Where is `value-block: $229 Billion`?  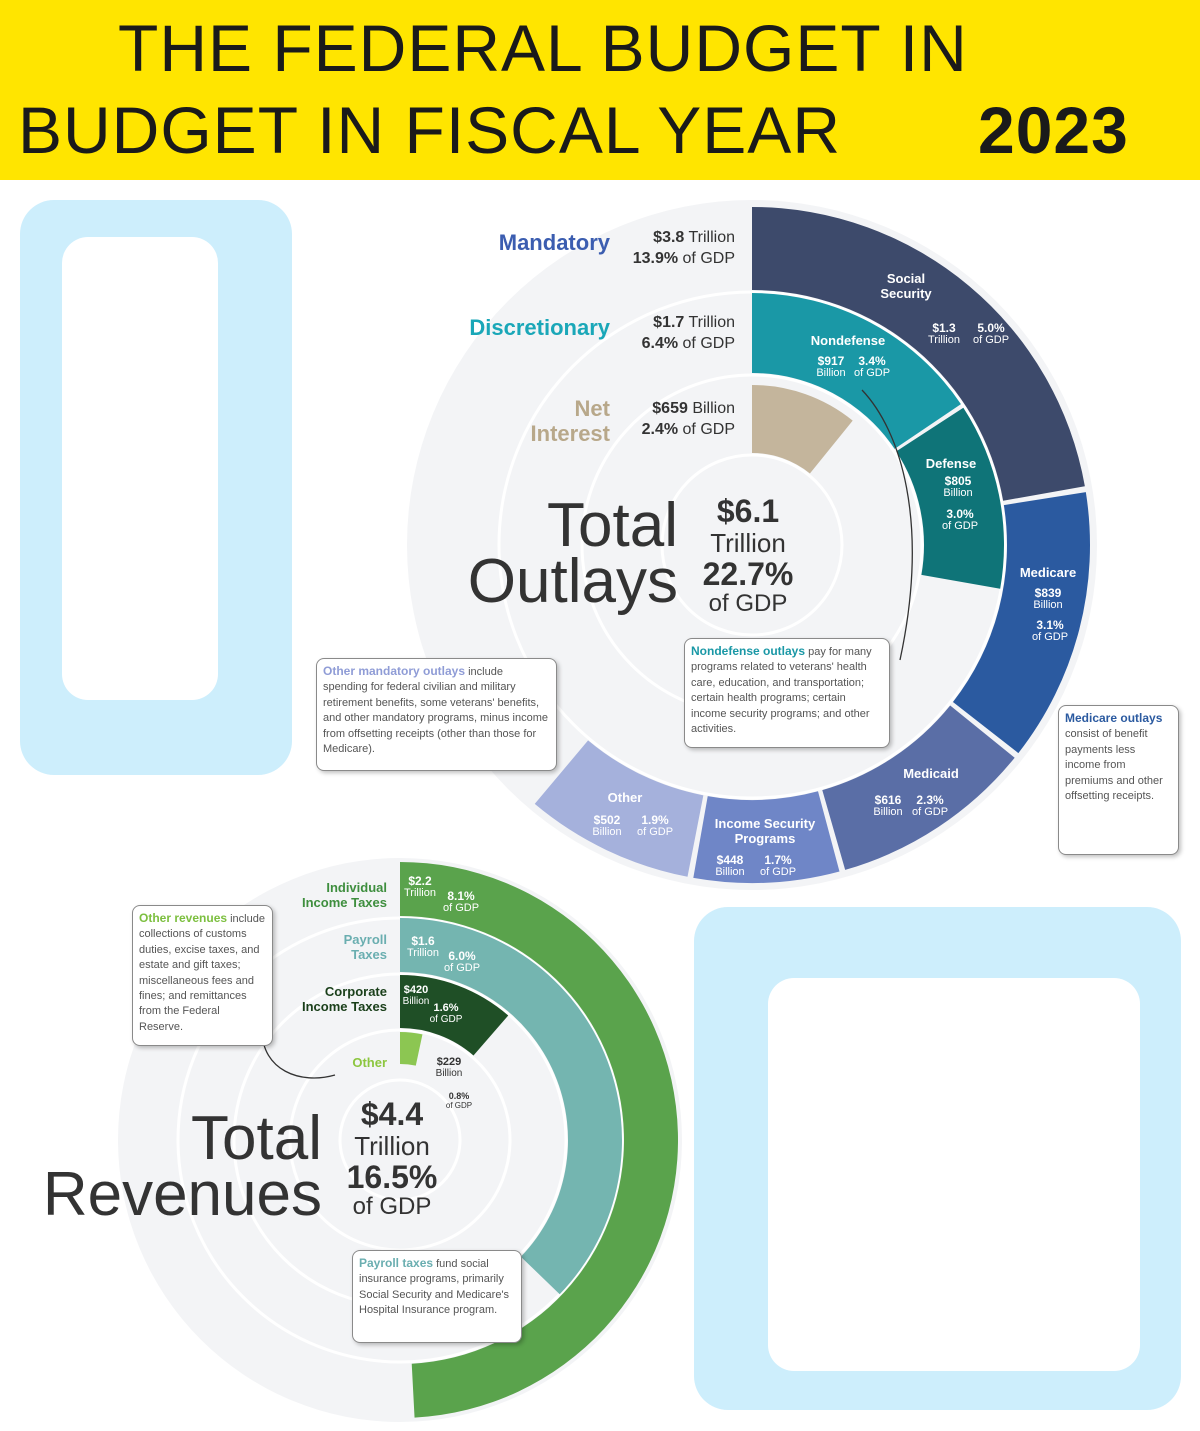
value-block: $229 Billion is located at coordinates (449, 1068).